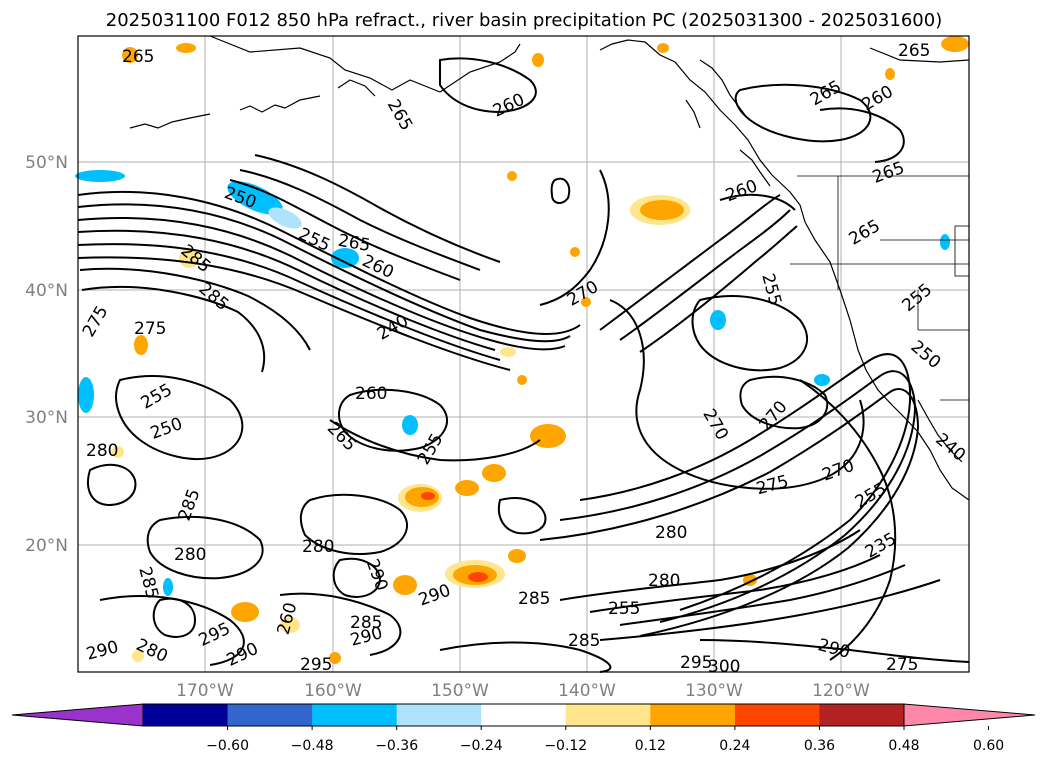  What do you see at coordinates (650, 746) in the screenshot?
I see `colorbar-tick-label: 0.12` at bounding box center [650, 746].